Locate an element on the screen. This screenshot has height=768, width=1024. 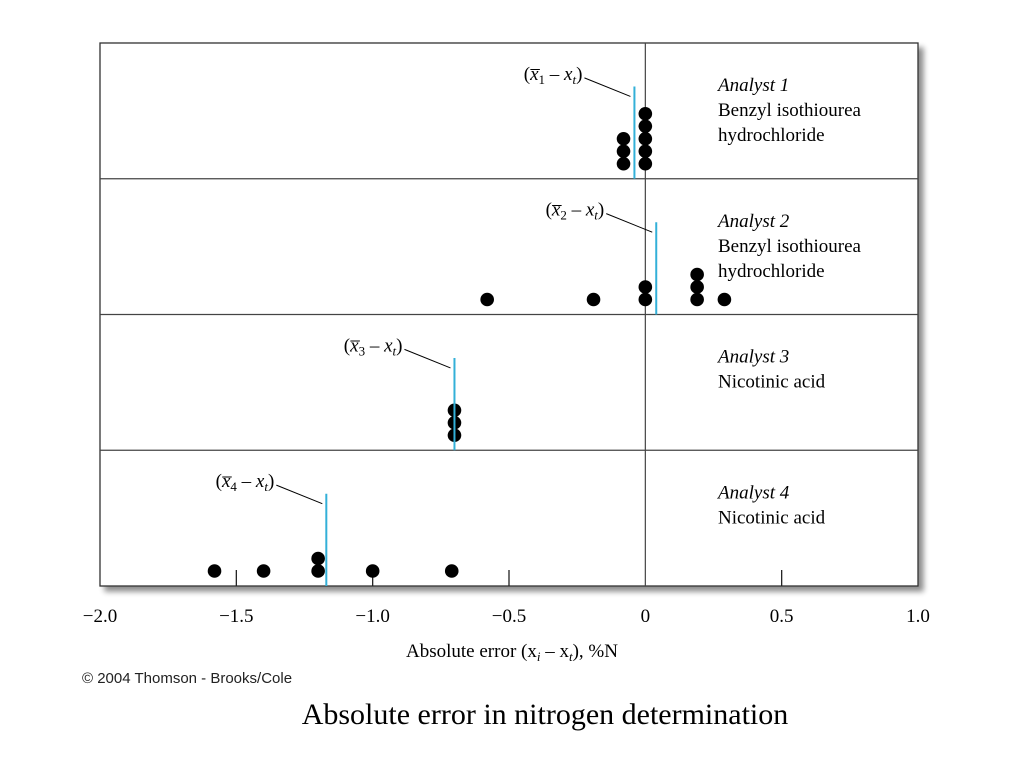
analyst-name: Analyst 2 is located at coordinates (753, 221).